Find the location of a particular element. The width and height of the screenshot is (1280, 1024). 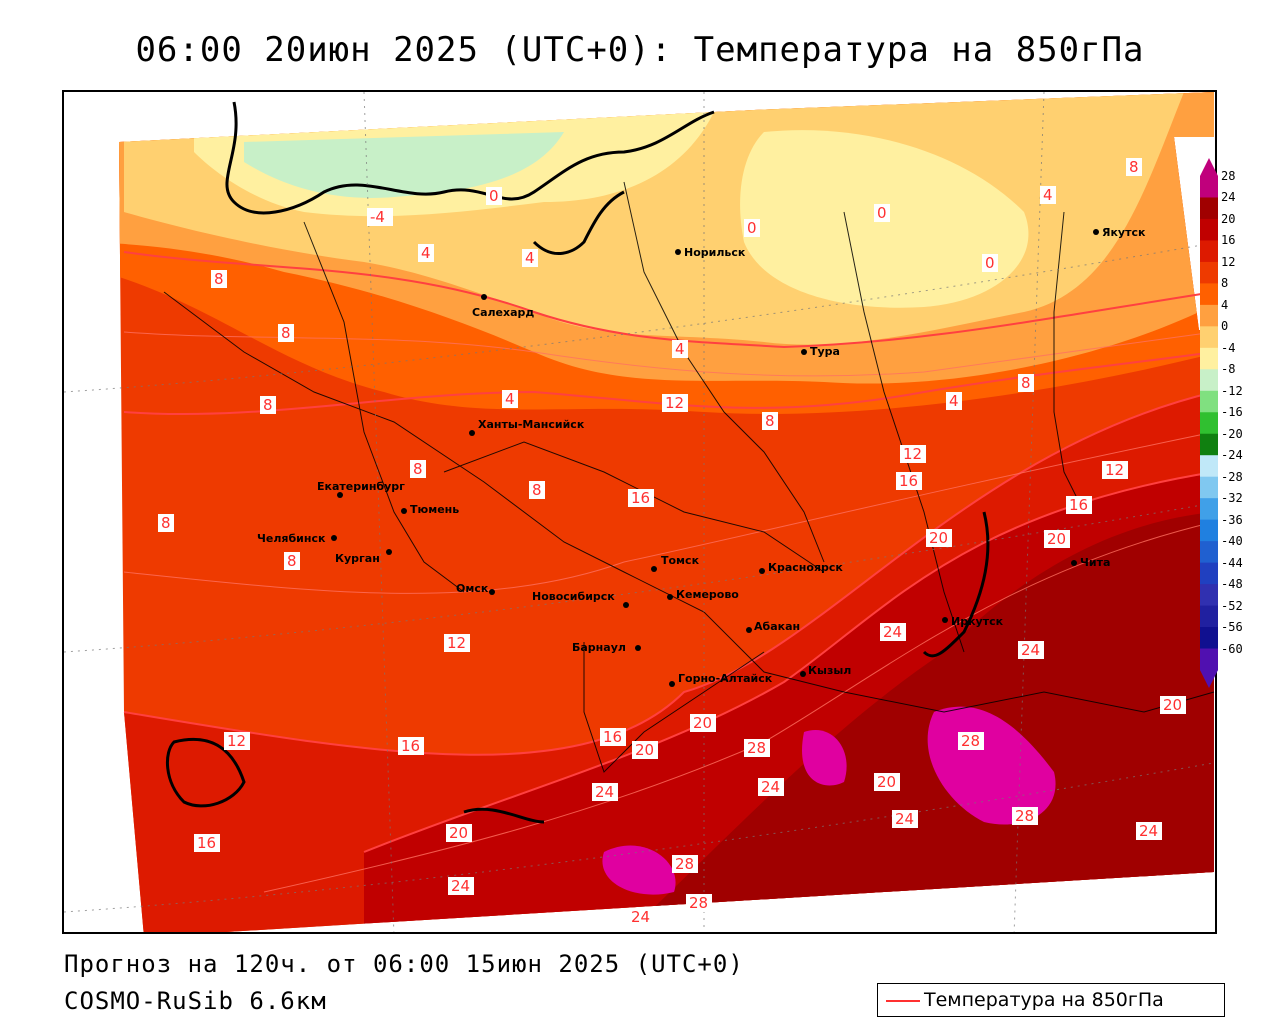

colorbar-tick-label: -4 is located at coordinates (1228, 347).